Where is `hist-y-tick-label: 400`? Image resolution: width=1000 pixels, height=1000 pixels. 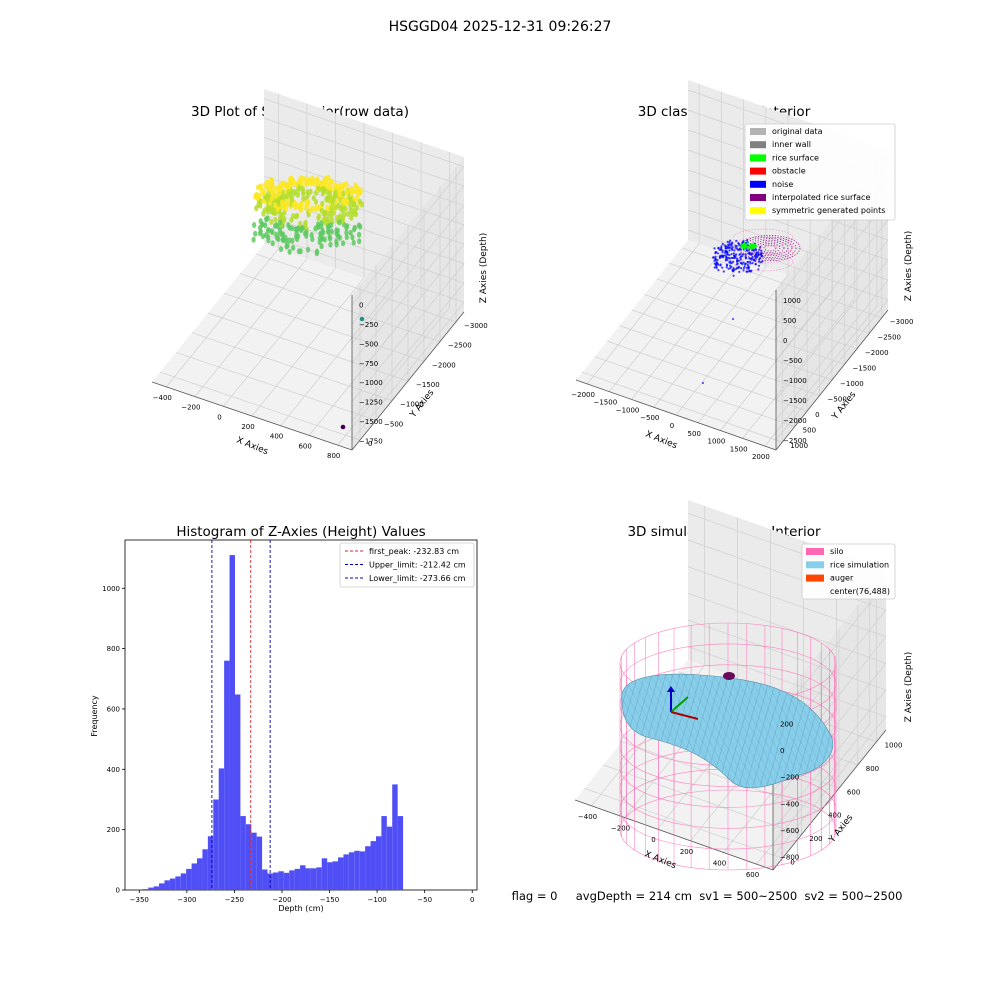
hist-y-tick-label: 400 is located at coordinates (113, 770).